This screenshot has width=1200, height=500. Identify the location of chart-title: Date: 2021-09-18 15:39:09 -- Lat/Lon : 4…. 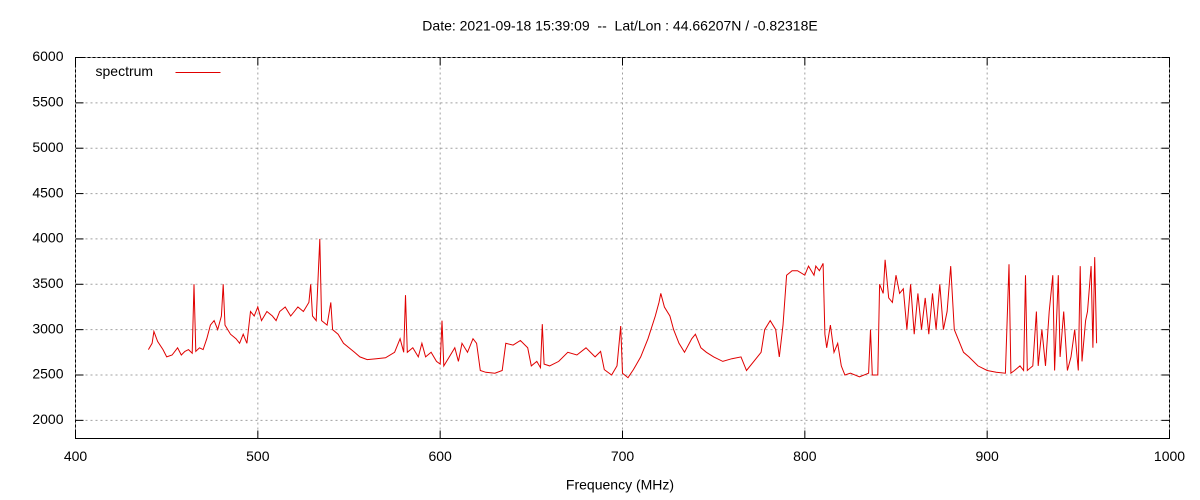
(619, 26).